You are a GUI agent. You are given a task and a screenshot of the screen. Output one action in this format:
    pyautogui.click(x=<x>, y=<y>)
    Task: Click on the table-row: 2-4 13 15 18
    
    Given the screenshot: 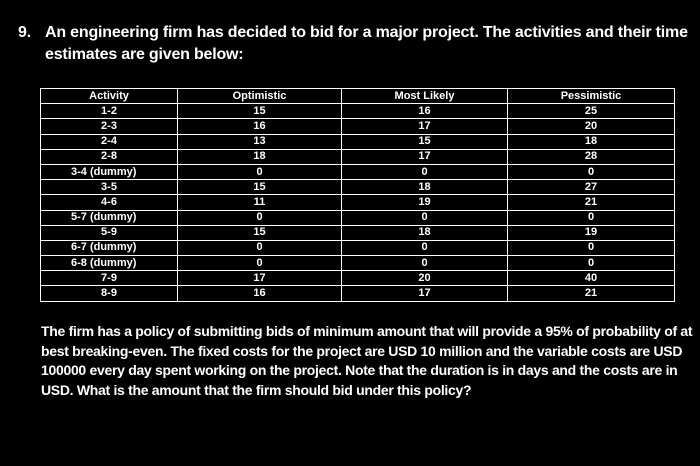 What is the action you would take?
    pyautogui.click(x=357, y=141)
    